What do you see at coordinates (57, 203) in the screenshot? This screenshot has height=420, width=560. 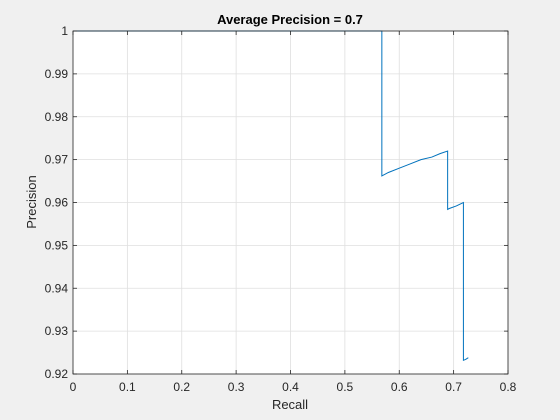 I see `y-tick-label: 0.96` at bounding box center [57, 203].